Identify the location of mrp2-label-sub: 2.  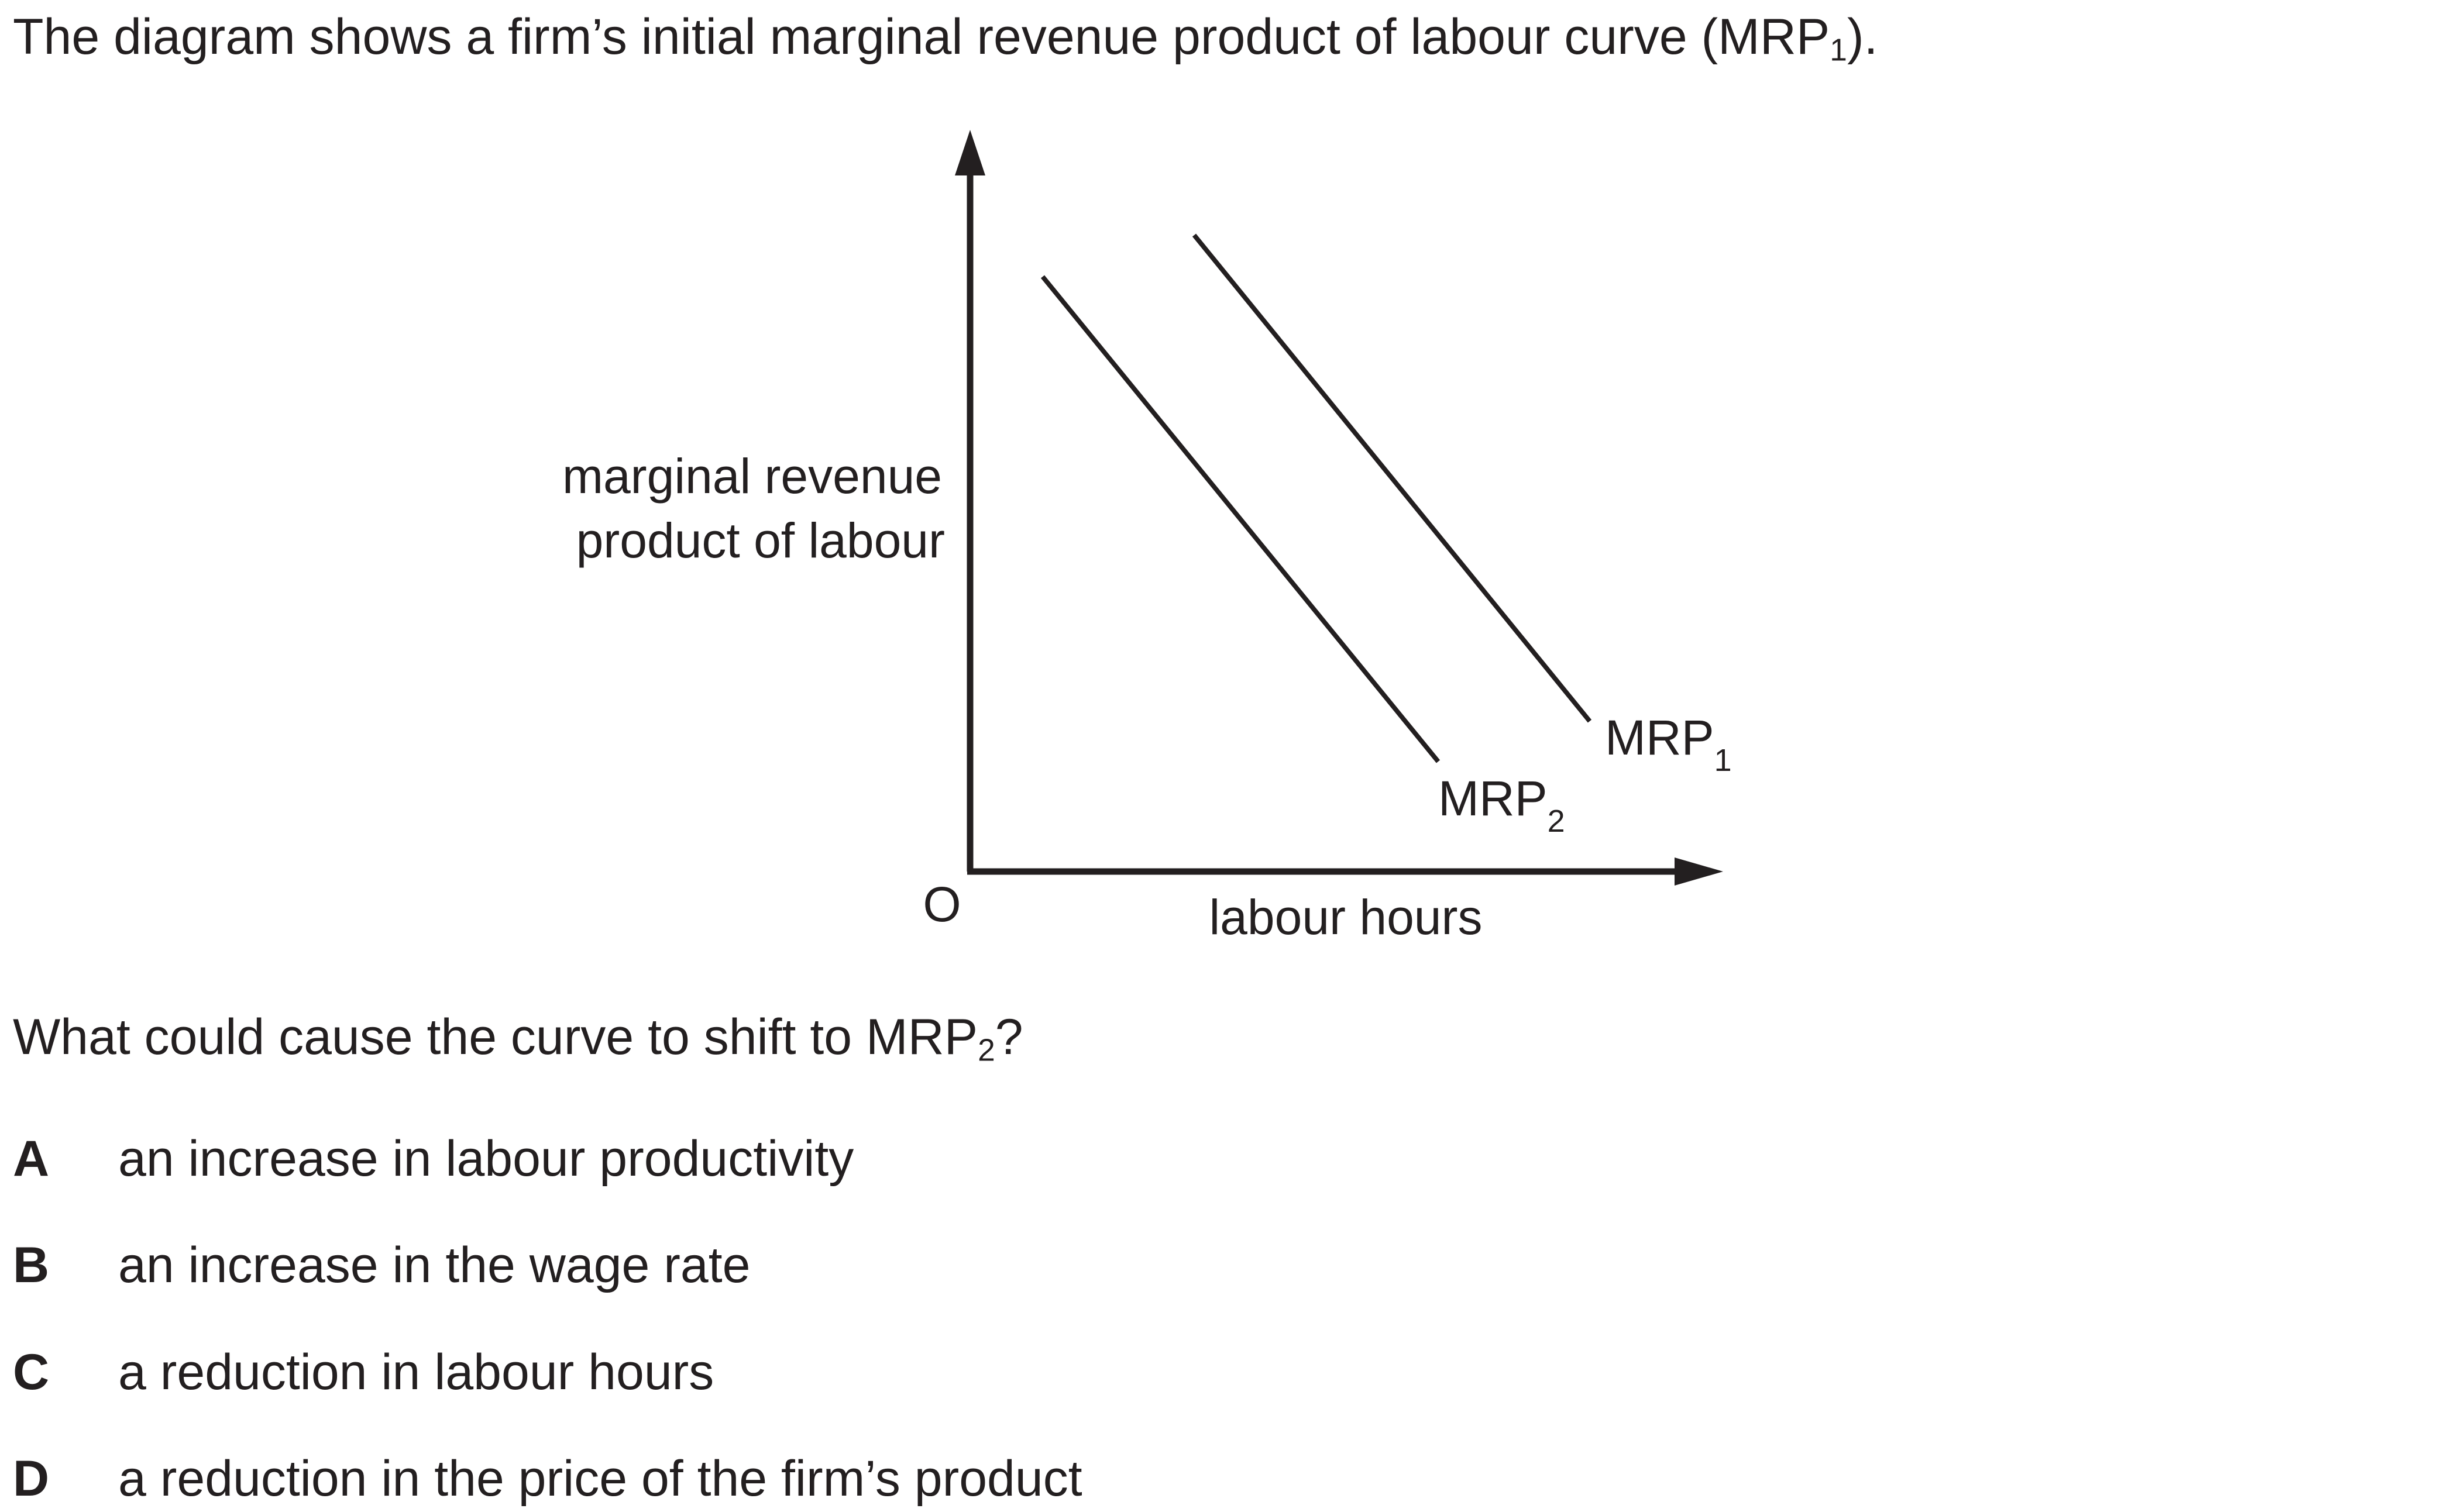
(1556, 821).